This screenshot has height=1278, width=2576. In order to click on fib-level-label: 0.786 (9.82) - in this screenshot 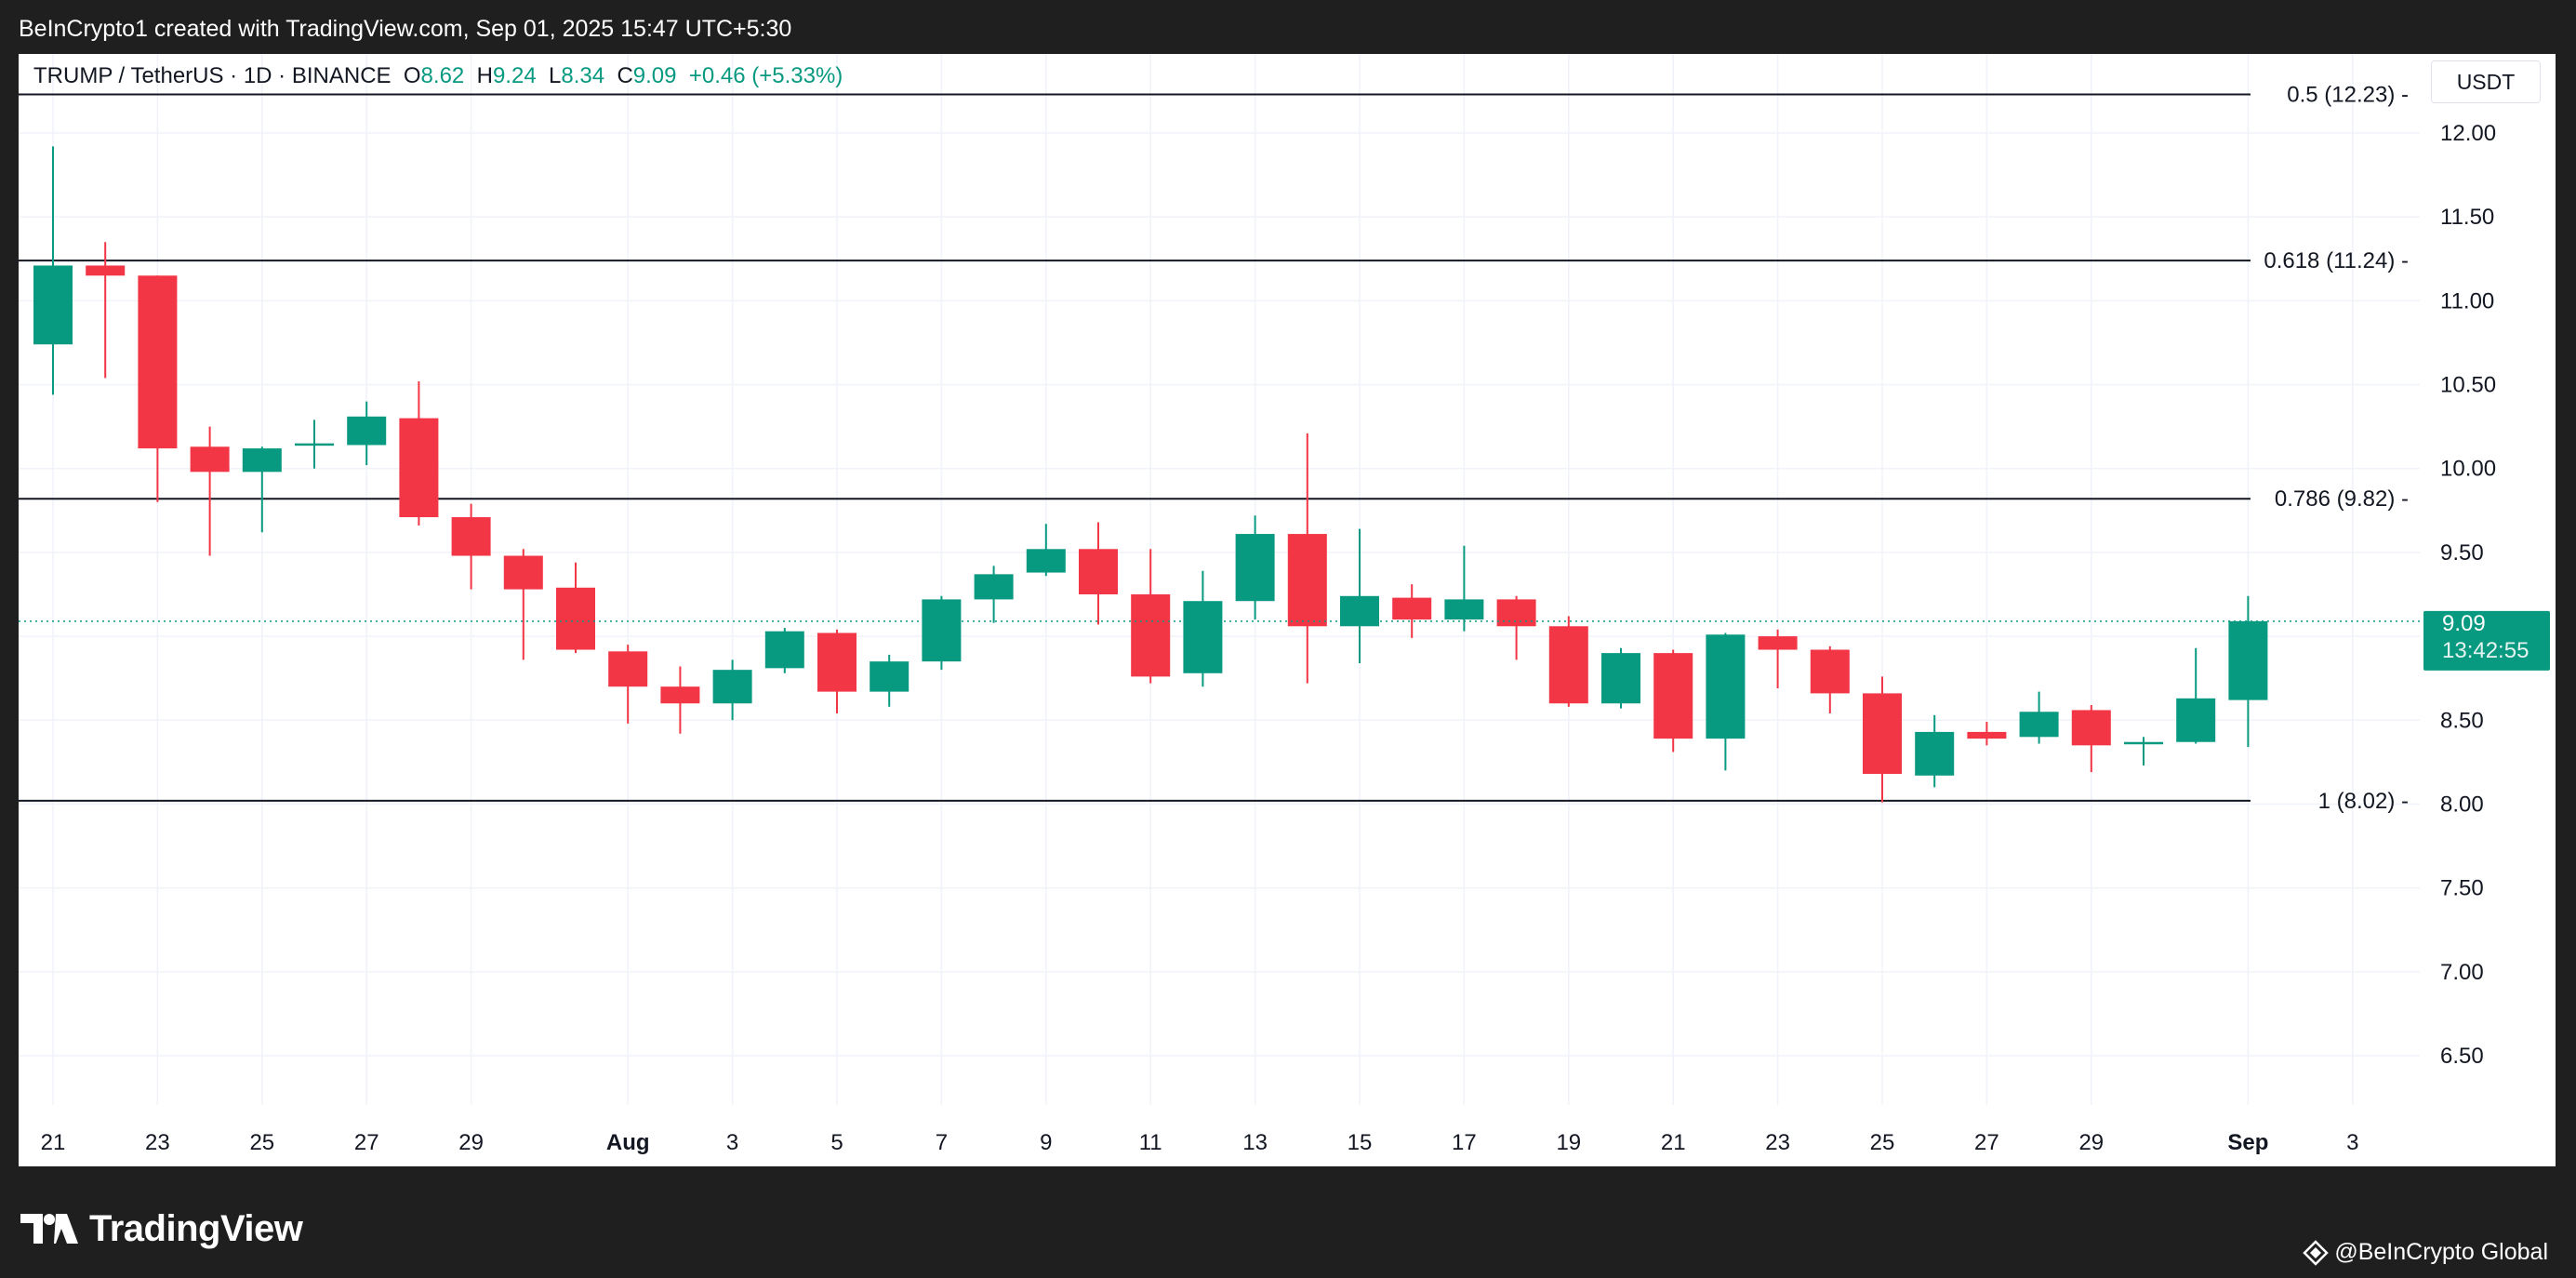, I will do `click(2342, 499)`.